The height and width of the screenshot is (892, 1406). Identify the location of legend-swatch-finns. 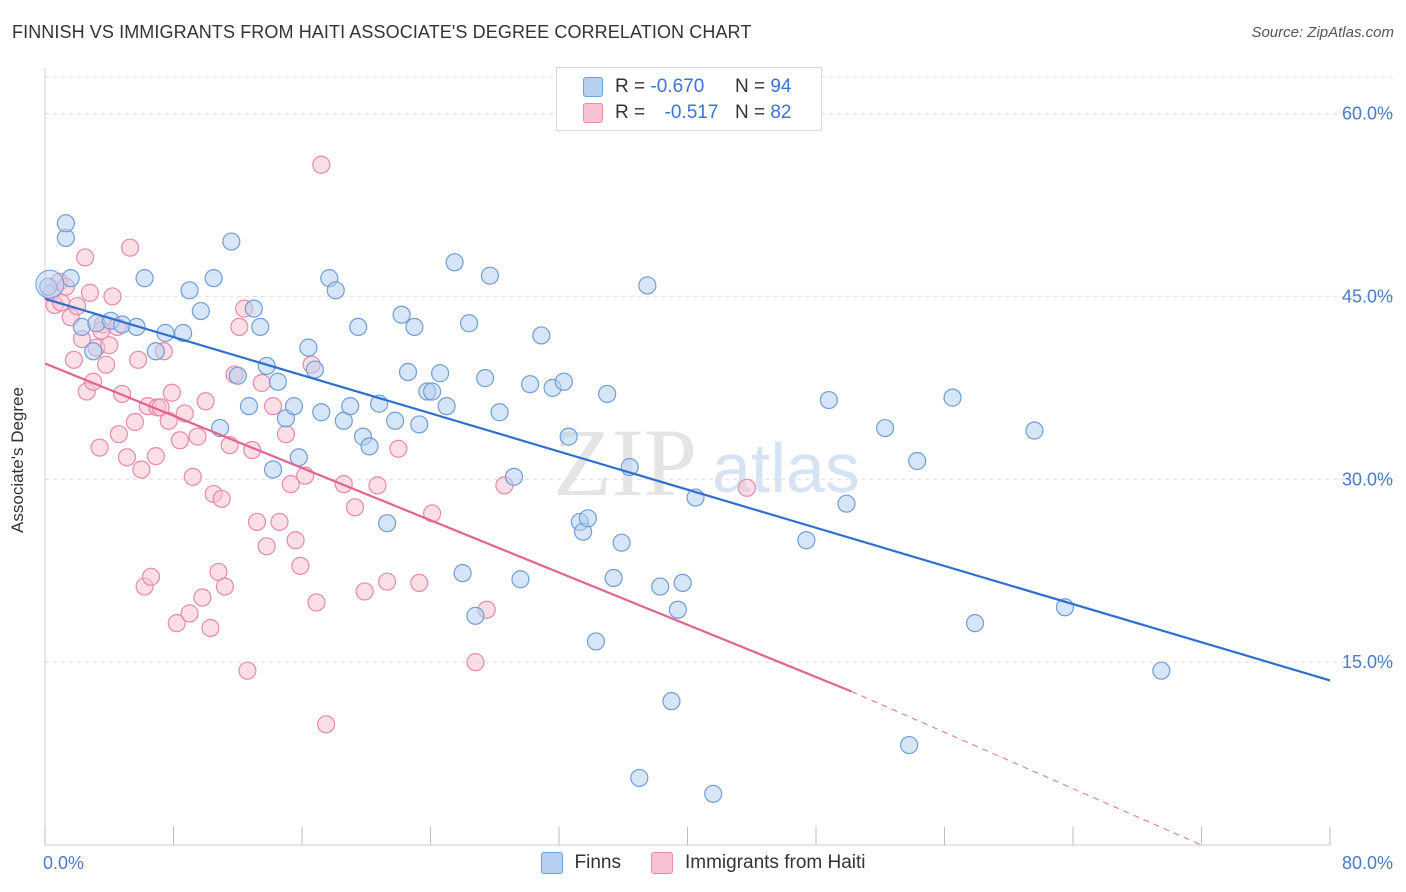
(593, 87).